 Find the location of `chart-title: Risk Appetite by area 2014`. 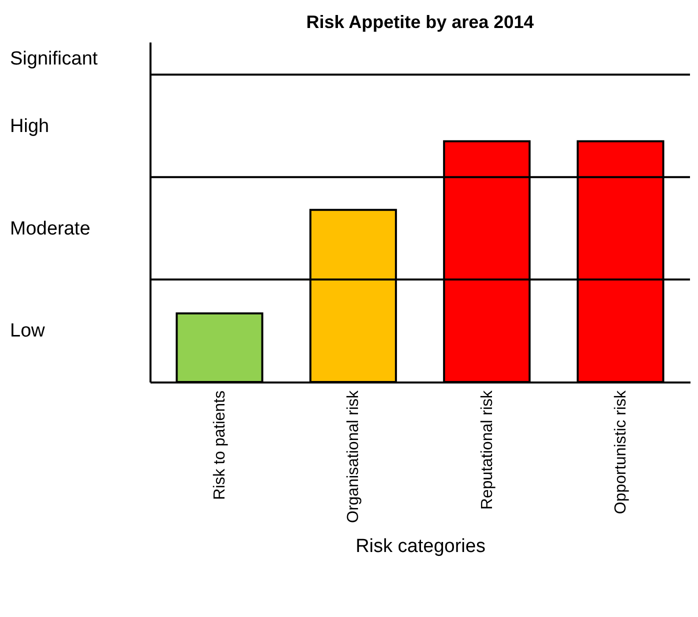

chart-title: Risk Appetite by area 2014 is located at coordinates (420, 22).